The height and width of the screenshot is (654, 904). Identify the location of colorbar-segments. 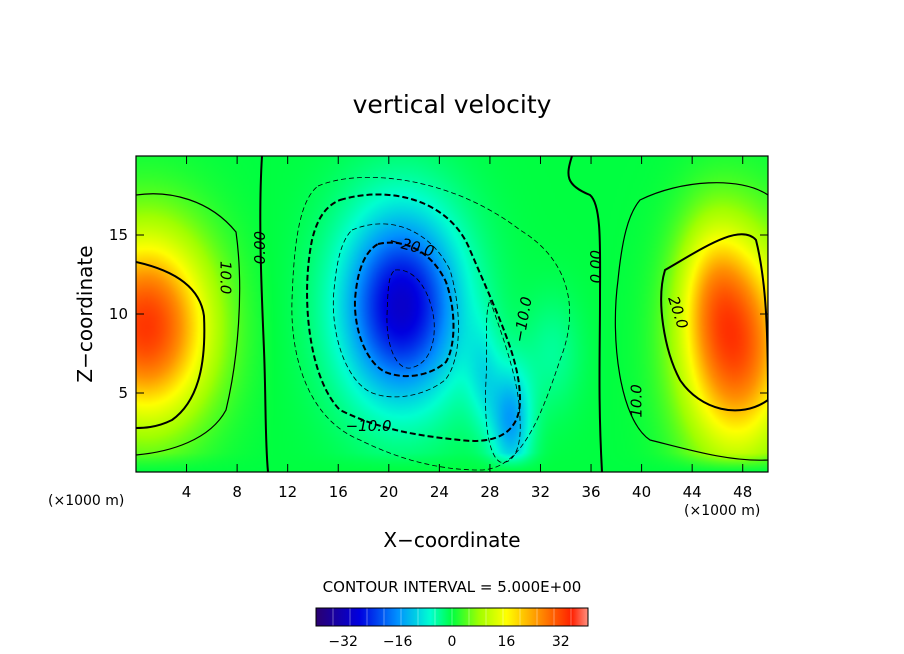
(452, 617).